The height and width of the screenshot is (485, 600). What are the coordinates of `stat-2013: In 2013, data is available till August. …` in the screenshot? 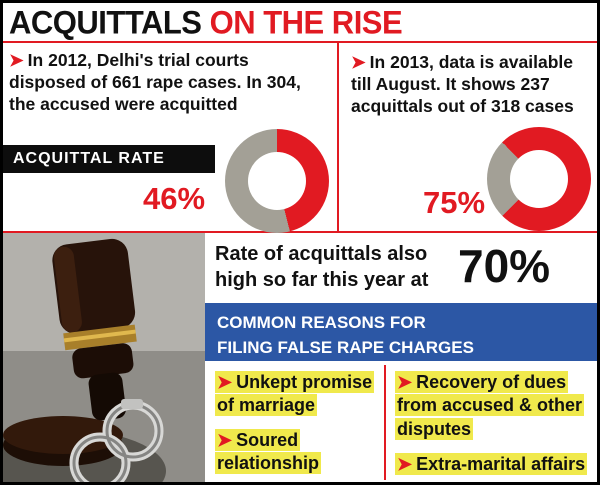 It's located at (462, 84).